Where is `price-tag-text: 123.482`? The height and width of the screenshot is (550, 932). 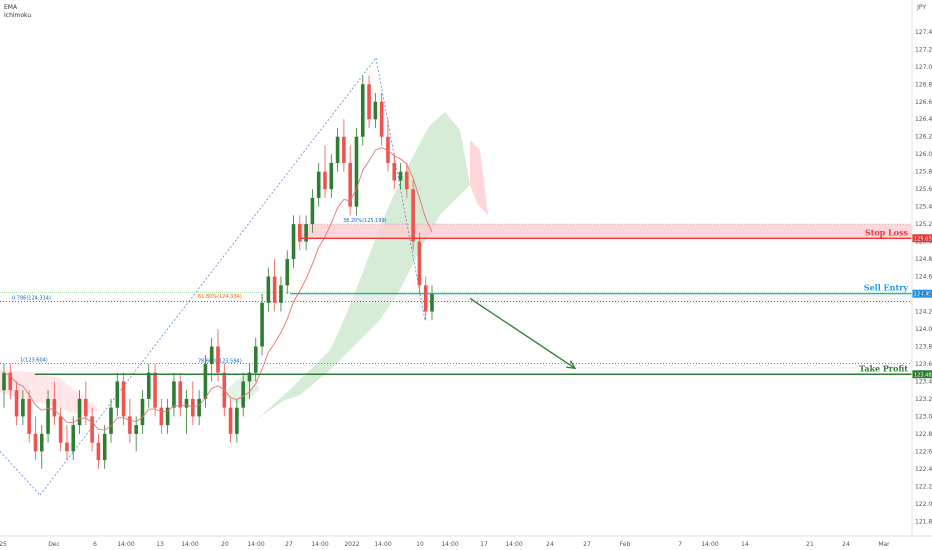
price-tag-text: 123.482 is located at coordinates (923, 375).